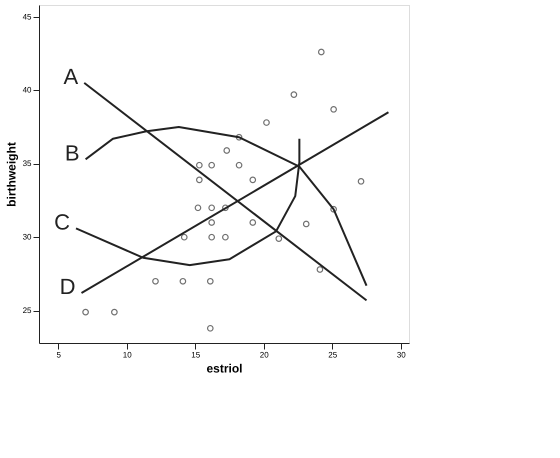  What do you see at coordinates (68, 287) in the screenshot?
I see `annotation: D` at bounding box center [68, 287].